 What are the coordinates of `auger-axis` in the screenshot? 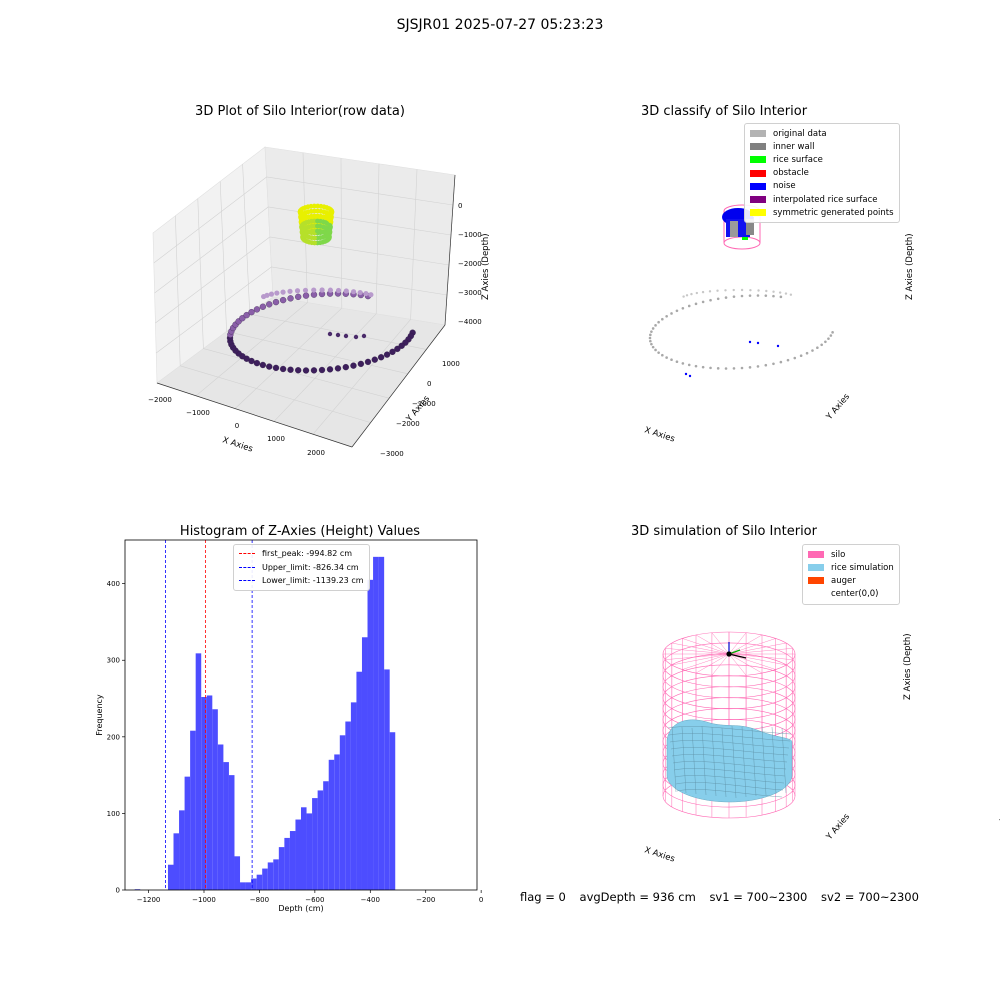 It's located at (737, 656).